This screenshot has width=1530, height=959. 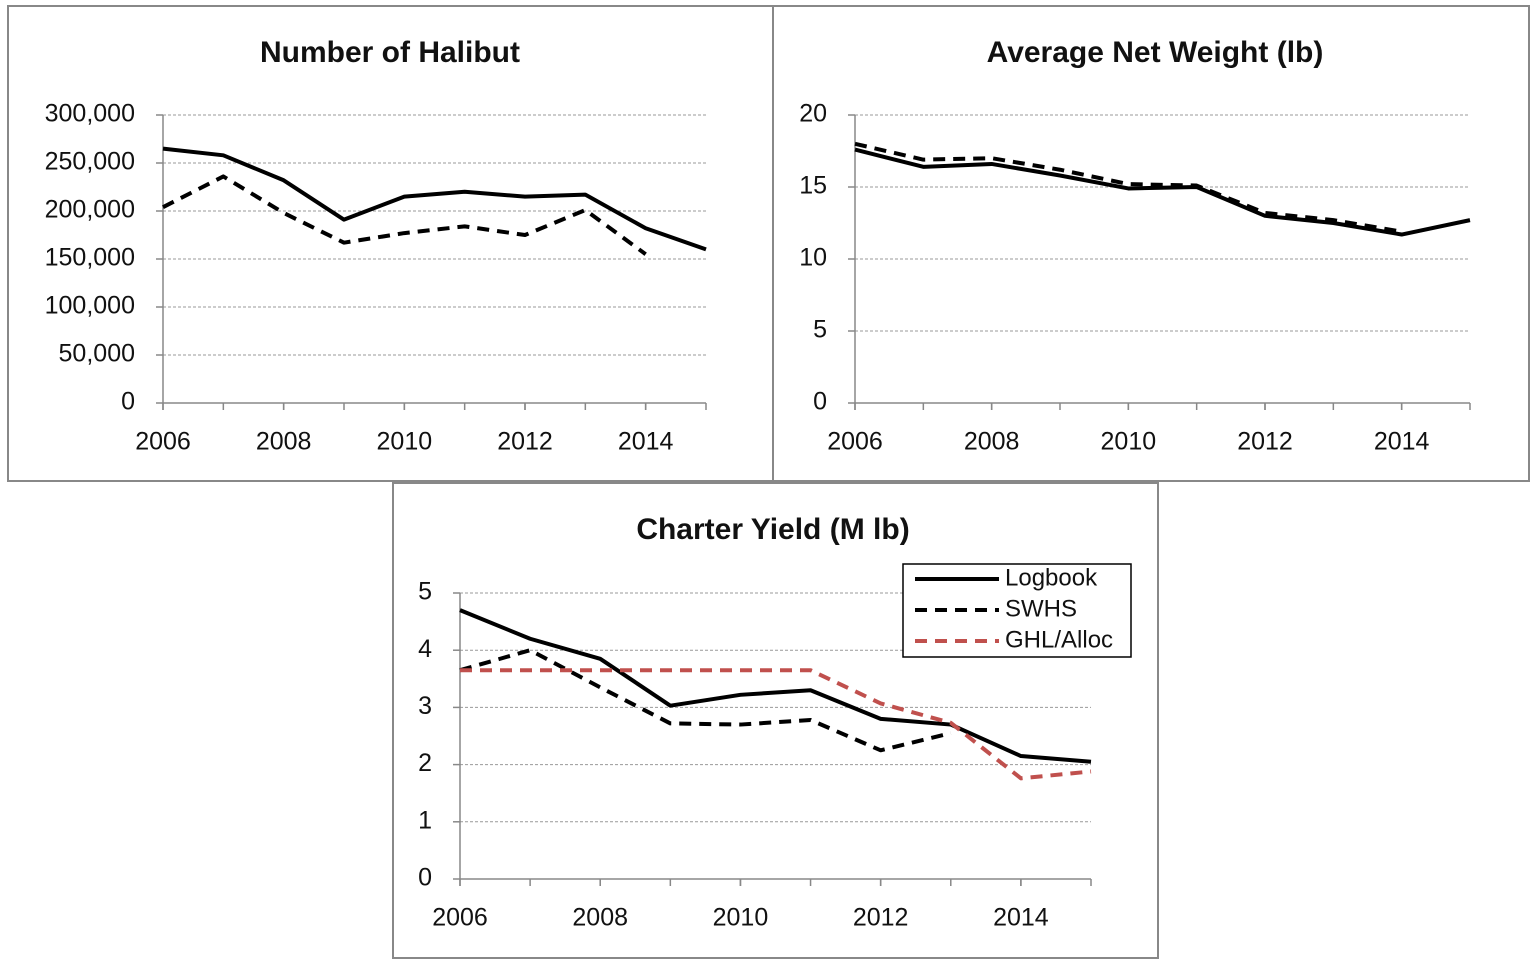 What do you see at coordinates (813, 114) in the screenshot?
I see `y-tick-label: 20` at bounding box center [813, 114].